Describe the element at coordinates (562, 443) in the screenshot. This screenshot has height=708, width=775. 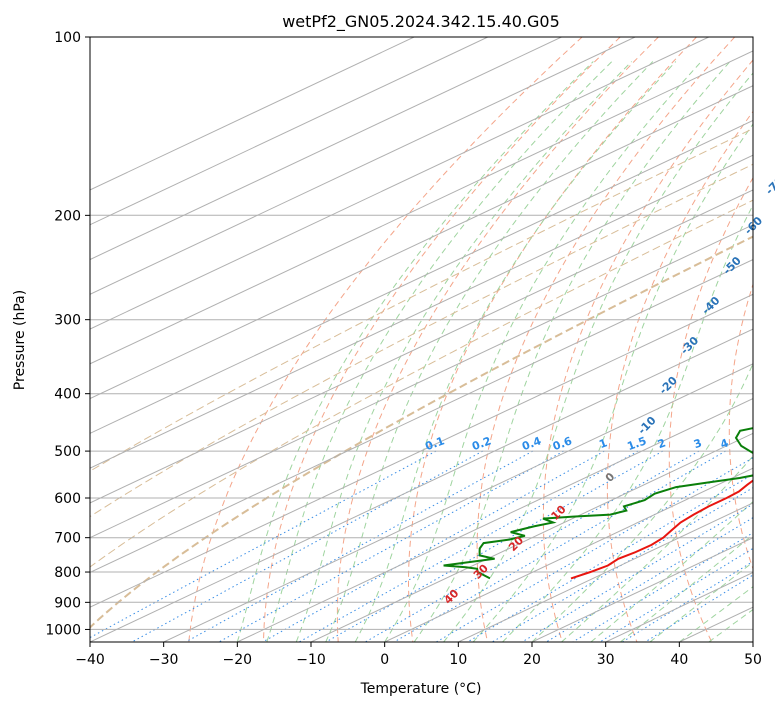
I see `mixing-ratio-label: 0.6` at that location.